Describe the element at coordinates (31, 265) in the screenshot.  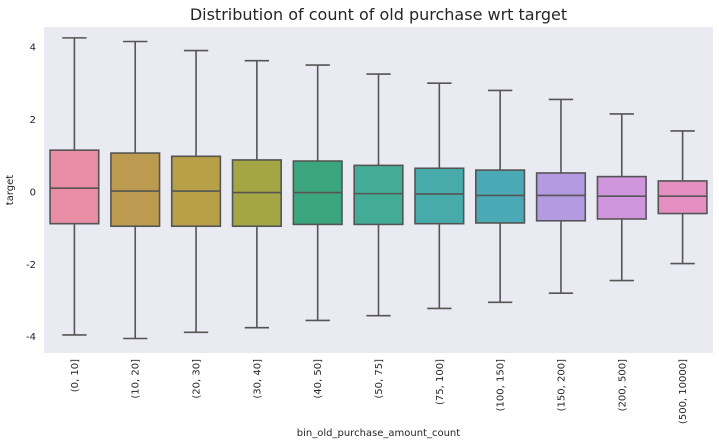
I see `y-tick-label: -2` at that location.